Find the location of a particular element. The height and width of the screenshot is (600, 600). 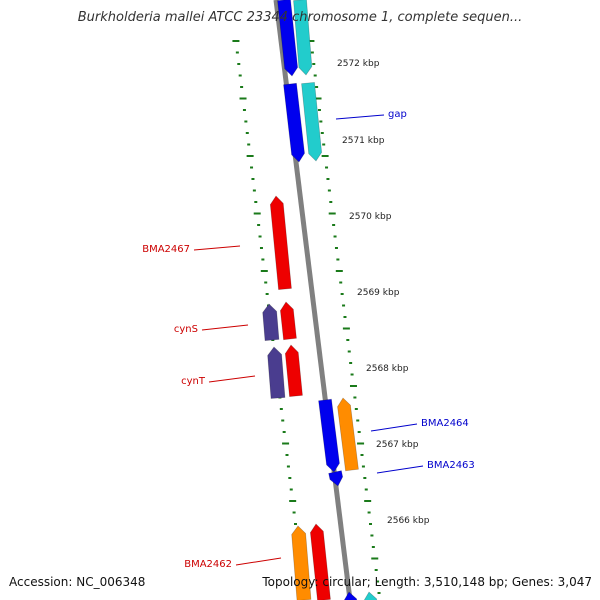

gene-arrow-bma2467 is located at coordinates (280, 243).